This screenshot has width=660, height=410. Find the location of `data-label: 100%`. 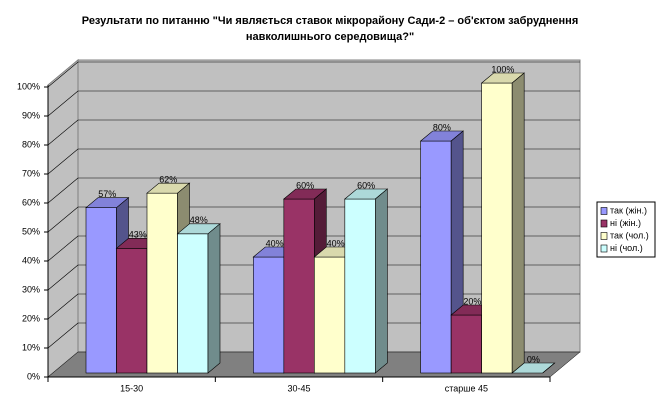

data-label: 100% is located at coordinates (502, 69).